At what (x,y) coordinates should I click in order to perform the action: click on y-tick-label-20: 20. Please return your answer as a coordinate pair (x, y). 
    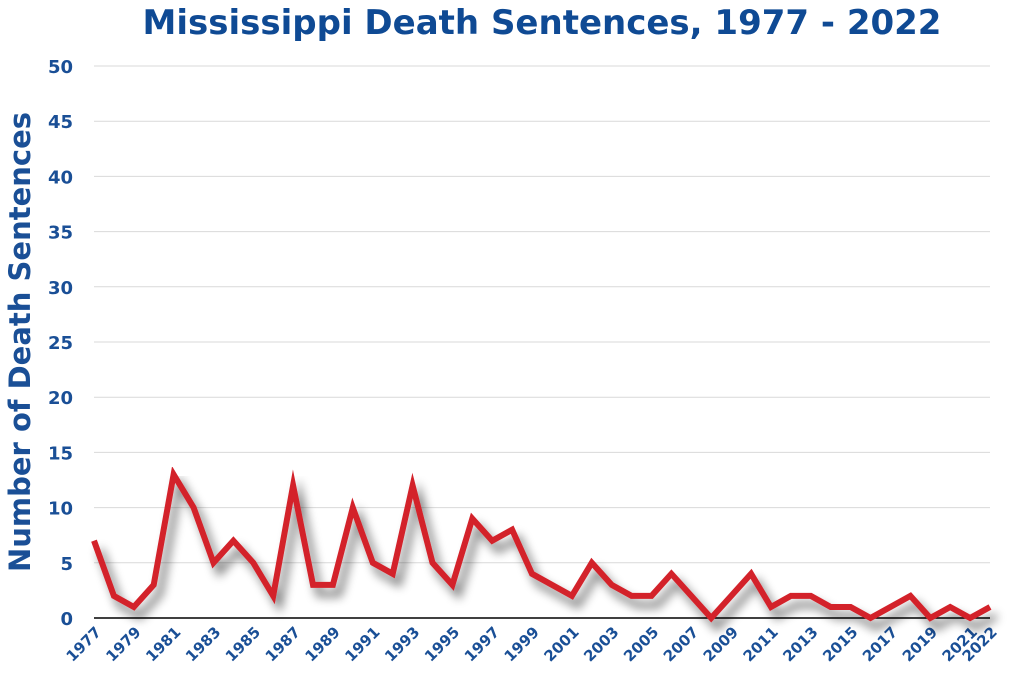
    Looking at the image, I should click on (60, 398).